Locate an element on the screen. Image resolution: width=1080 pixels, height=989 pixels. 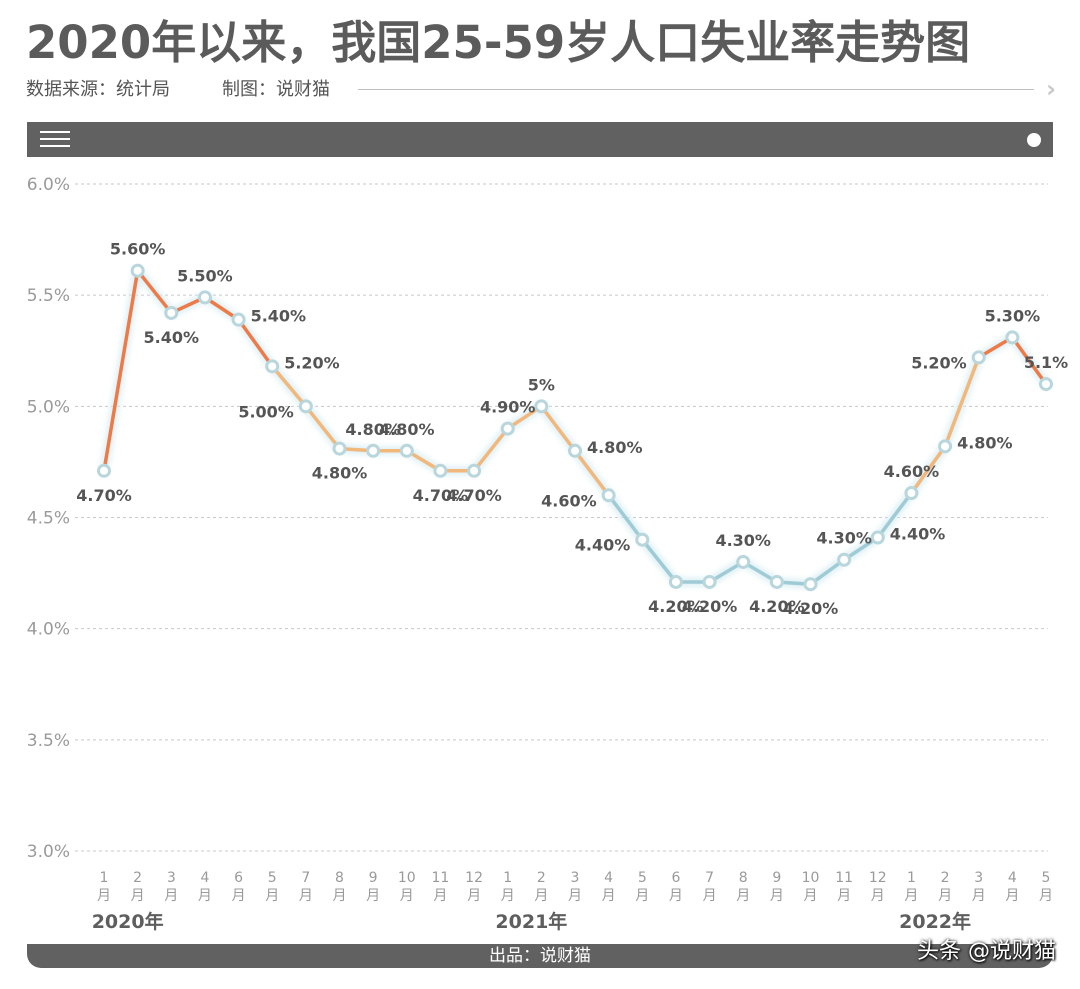
watermark: 头条 @说财猫 is located at coordinates (986, 951).